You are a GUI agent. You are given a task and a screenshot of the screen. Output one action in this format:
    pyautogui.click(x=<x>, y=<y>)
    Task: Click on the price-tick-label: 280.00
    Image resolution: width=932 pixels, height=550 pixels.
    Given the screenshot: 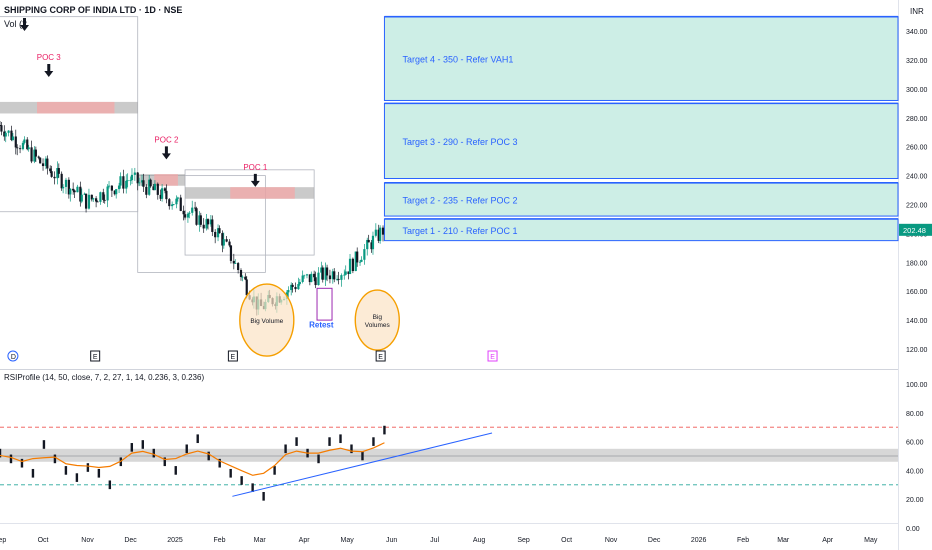 What is the action you would take?
    pyautogui.click(x=917, y=119)
    